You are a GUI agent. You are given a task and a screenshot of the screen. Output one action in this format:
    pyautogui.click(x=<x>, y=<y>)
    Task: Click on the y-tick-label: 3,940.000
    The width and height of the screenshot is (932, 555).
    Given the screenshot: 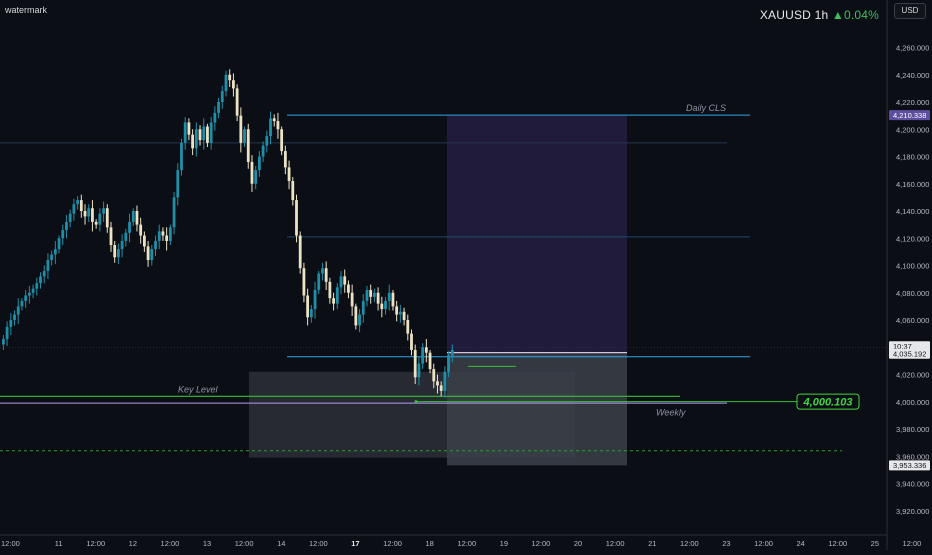 What is the action you would take?
    pyautogui.click(x=912, y=484)
    